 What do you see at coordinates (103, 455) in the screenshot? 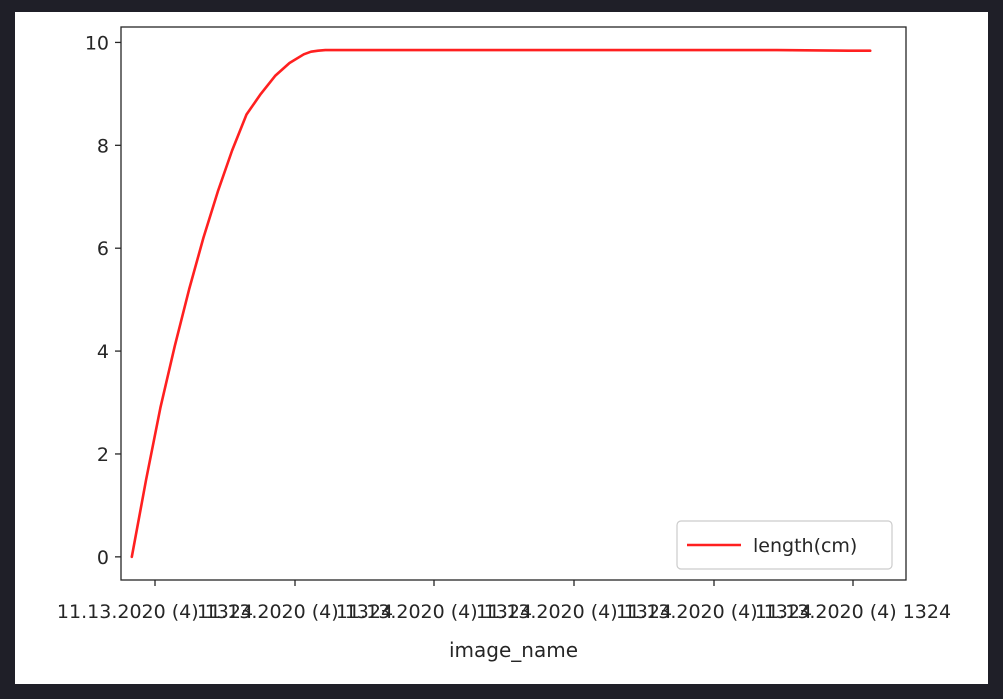
I see `y-tick-label: 2` at bounding box center [103, 455].